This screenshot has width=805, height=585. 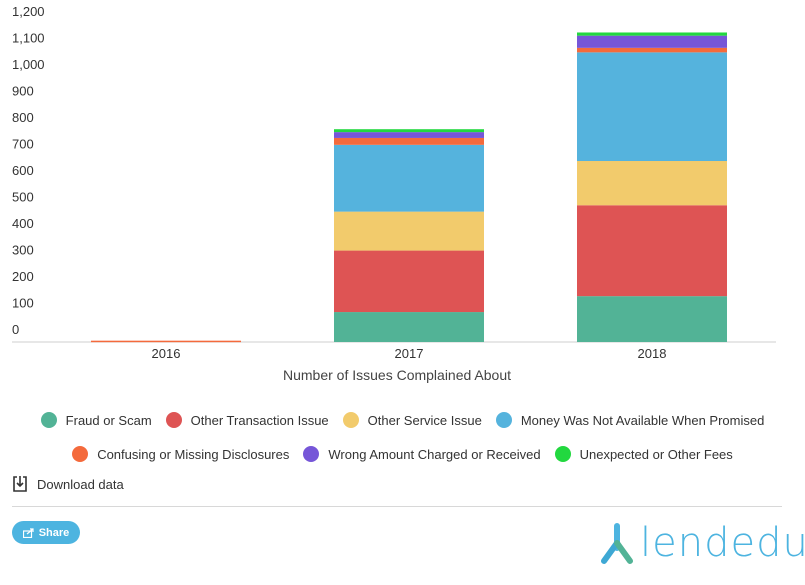 I want to click on legend-item: Unexpected or Other Fees, so click(x=643, y=454).